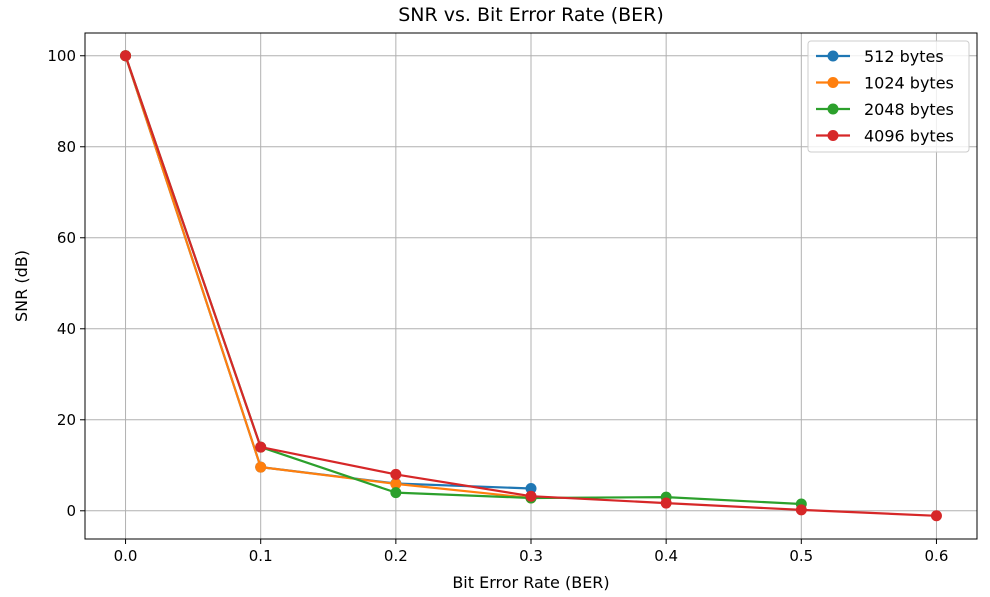 This screenshot has width=990, height=597. What do you see at coordinates (666, 556) in the screenshot?
I see `x-tick-label: 0.4` at bounding box center [666, 556].